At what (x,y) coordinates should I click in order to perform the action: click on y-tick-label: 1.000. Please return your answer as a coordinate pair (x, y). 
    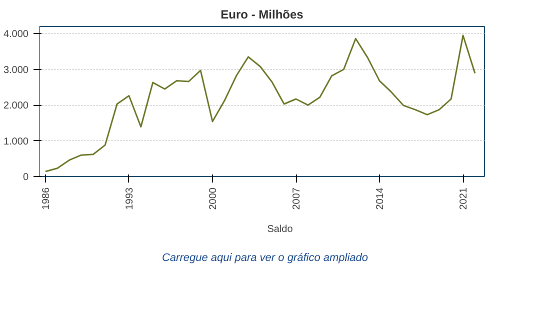
    Looking at the image, I should click on (16, 142).